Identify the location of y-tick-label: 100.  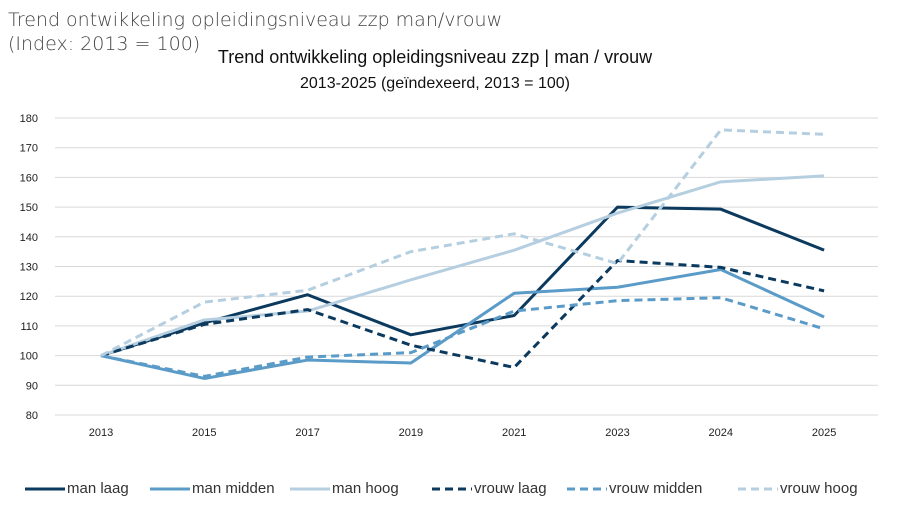
(29, 357).